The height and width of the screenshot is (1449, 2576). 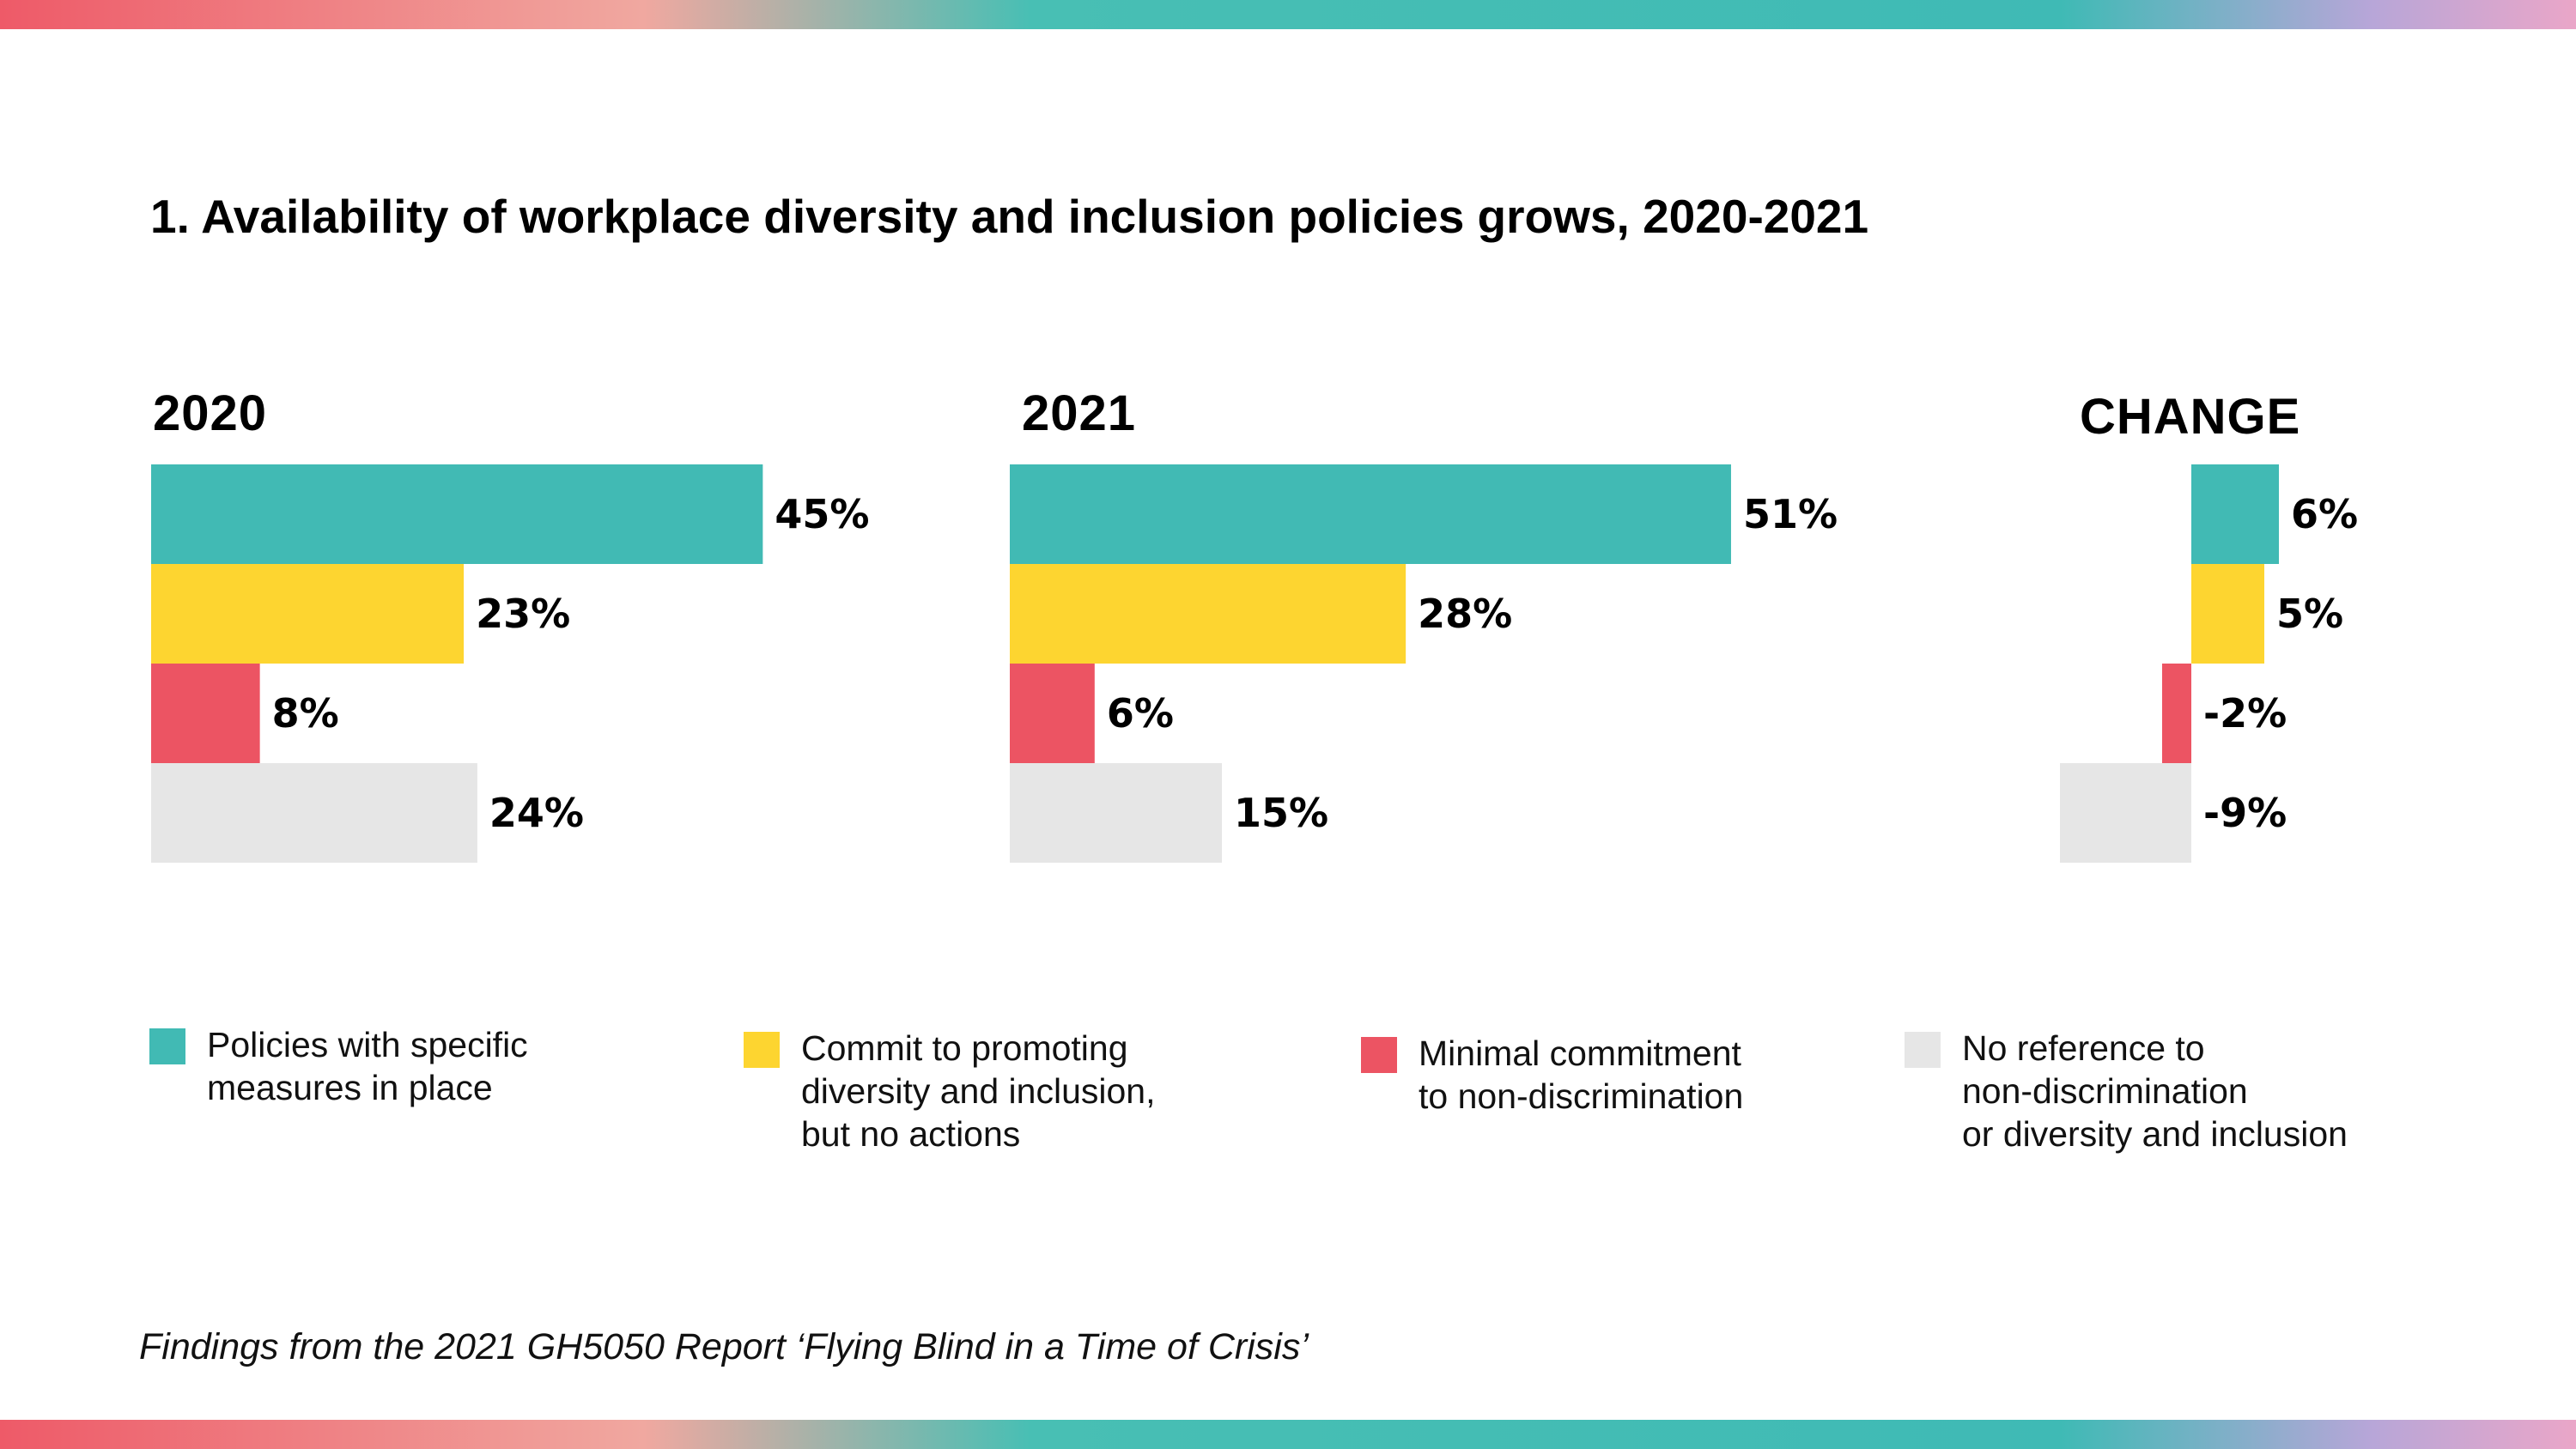 What do you see at coordinates (1079, 413) in the screenshot?
I see `panel-heading-2021: 2021` at bounding box center [1079, 413].